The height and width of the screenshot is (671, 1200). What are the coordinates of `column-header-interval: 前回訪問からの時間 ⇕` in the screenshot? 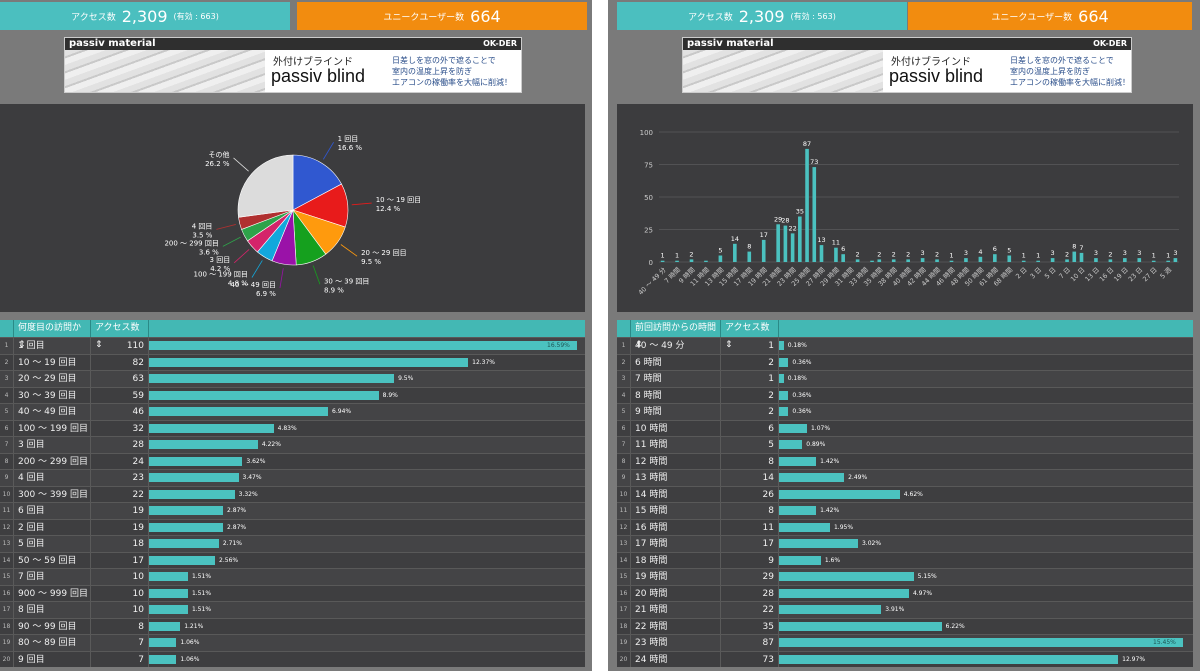 It's located at (676, 335).